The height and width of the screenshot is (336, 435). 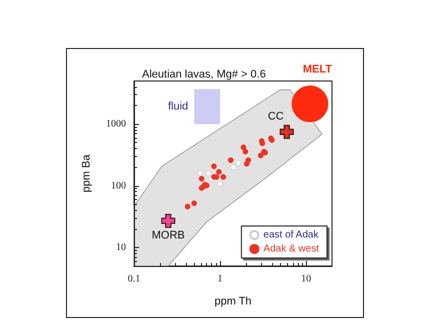 What do you see at coordinates (233, 302) in the screenshot?
I see `x-axis-title: ppm Th` at bounding box center [233, 302].